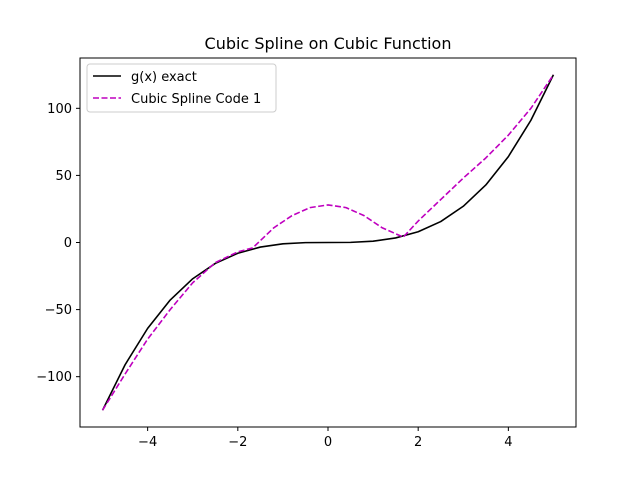 This screenshot has height=480, width=640. Describe the element at coordinates (237, 442) in the screenshot. I see `x-tick-label: −2` at that location.